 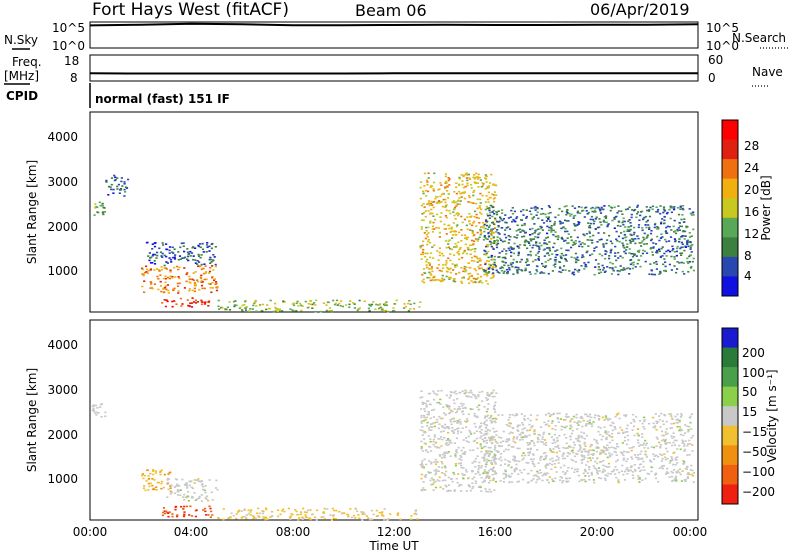 What do you see at coordinates (495, 532) in the screenshot?
I see `xtick-1600: 16:00` at bounding box center [495, 532].